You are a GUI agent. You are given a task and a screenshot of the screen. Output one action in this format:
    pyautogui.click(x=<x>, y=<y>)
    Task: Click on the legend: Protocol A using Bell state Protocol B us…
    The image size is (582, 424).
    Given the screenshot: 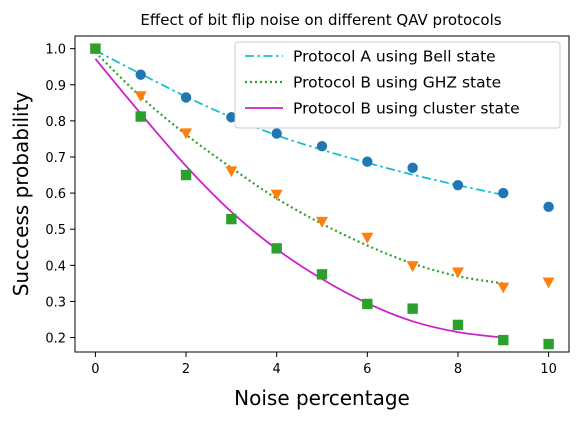 What is the action you would take?
    pyautogui.click(x=397, y=85)
    